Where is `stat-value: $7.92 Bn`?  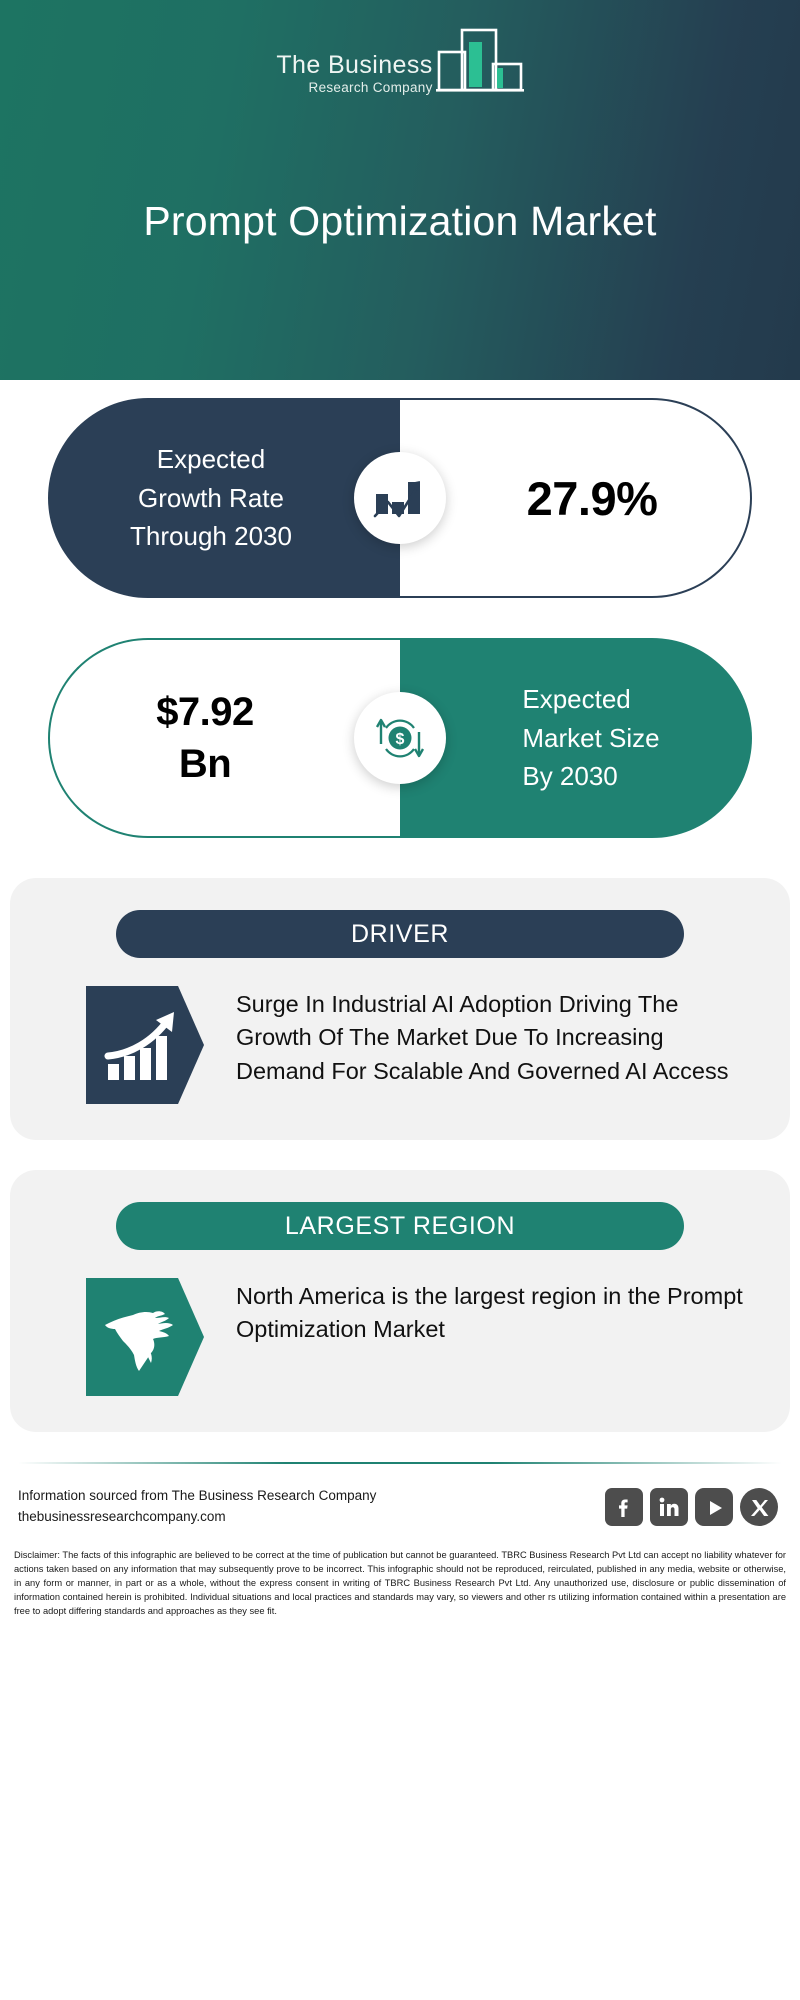
stat-value: $7.92 Bn is located at coordinates (225, 738).